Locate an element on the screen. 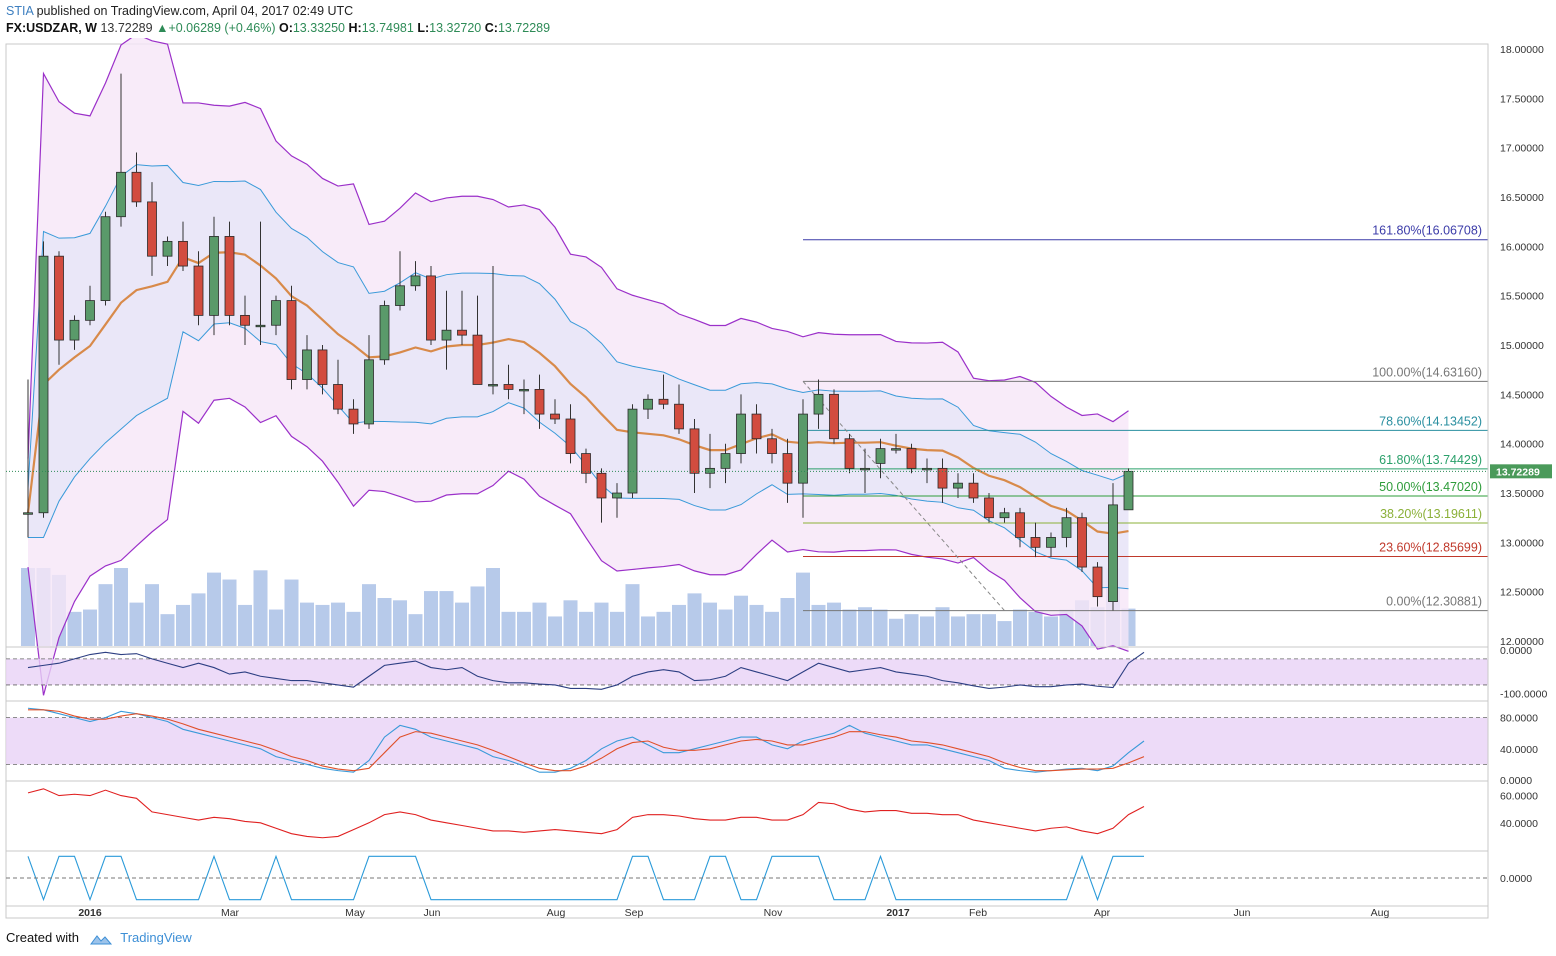 The image size is (1556, 956). high-label: H: is located at coordinates (355, 28).